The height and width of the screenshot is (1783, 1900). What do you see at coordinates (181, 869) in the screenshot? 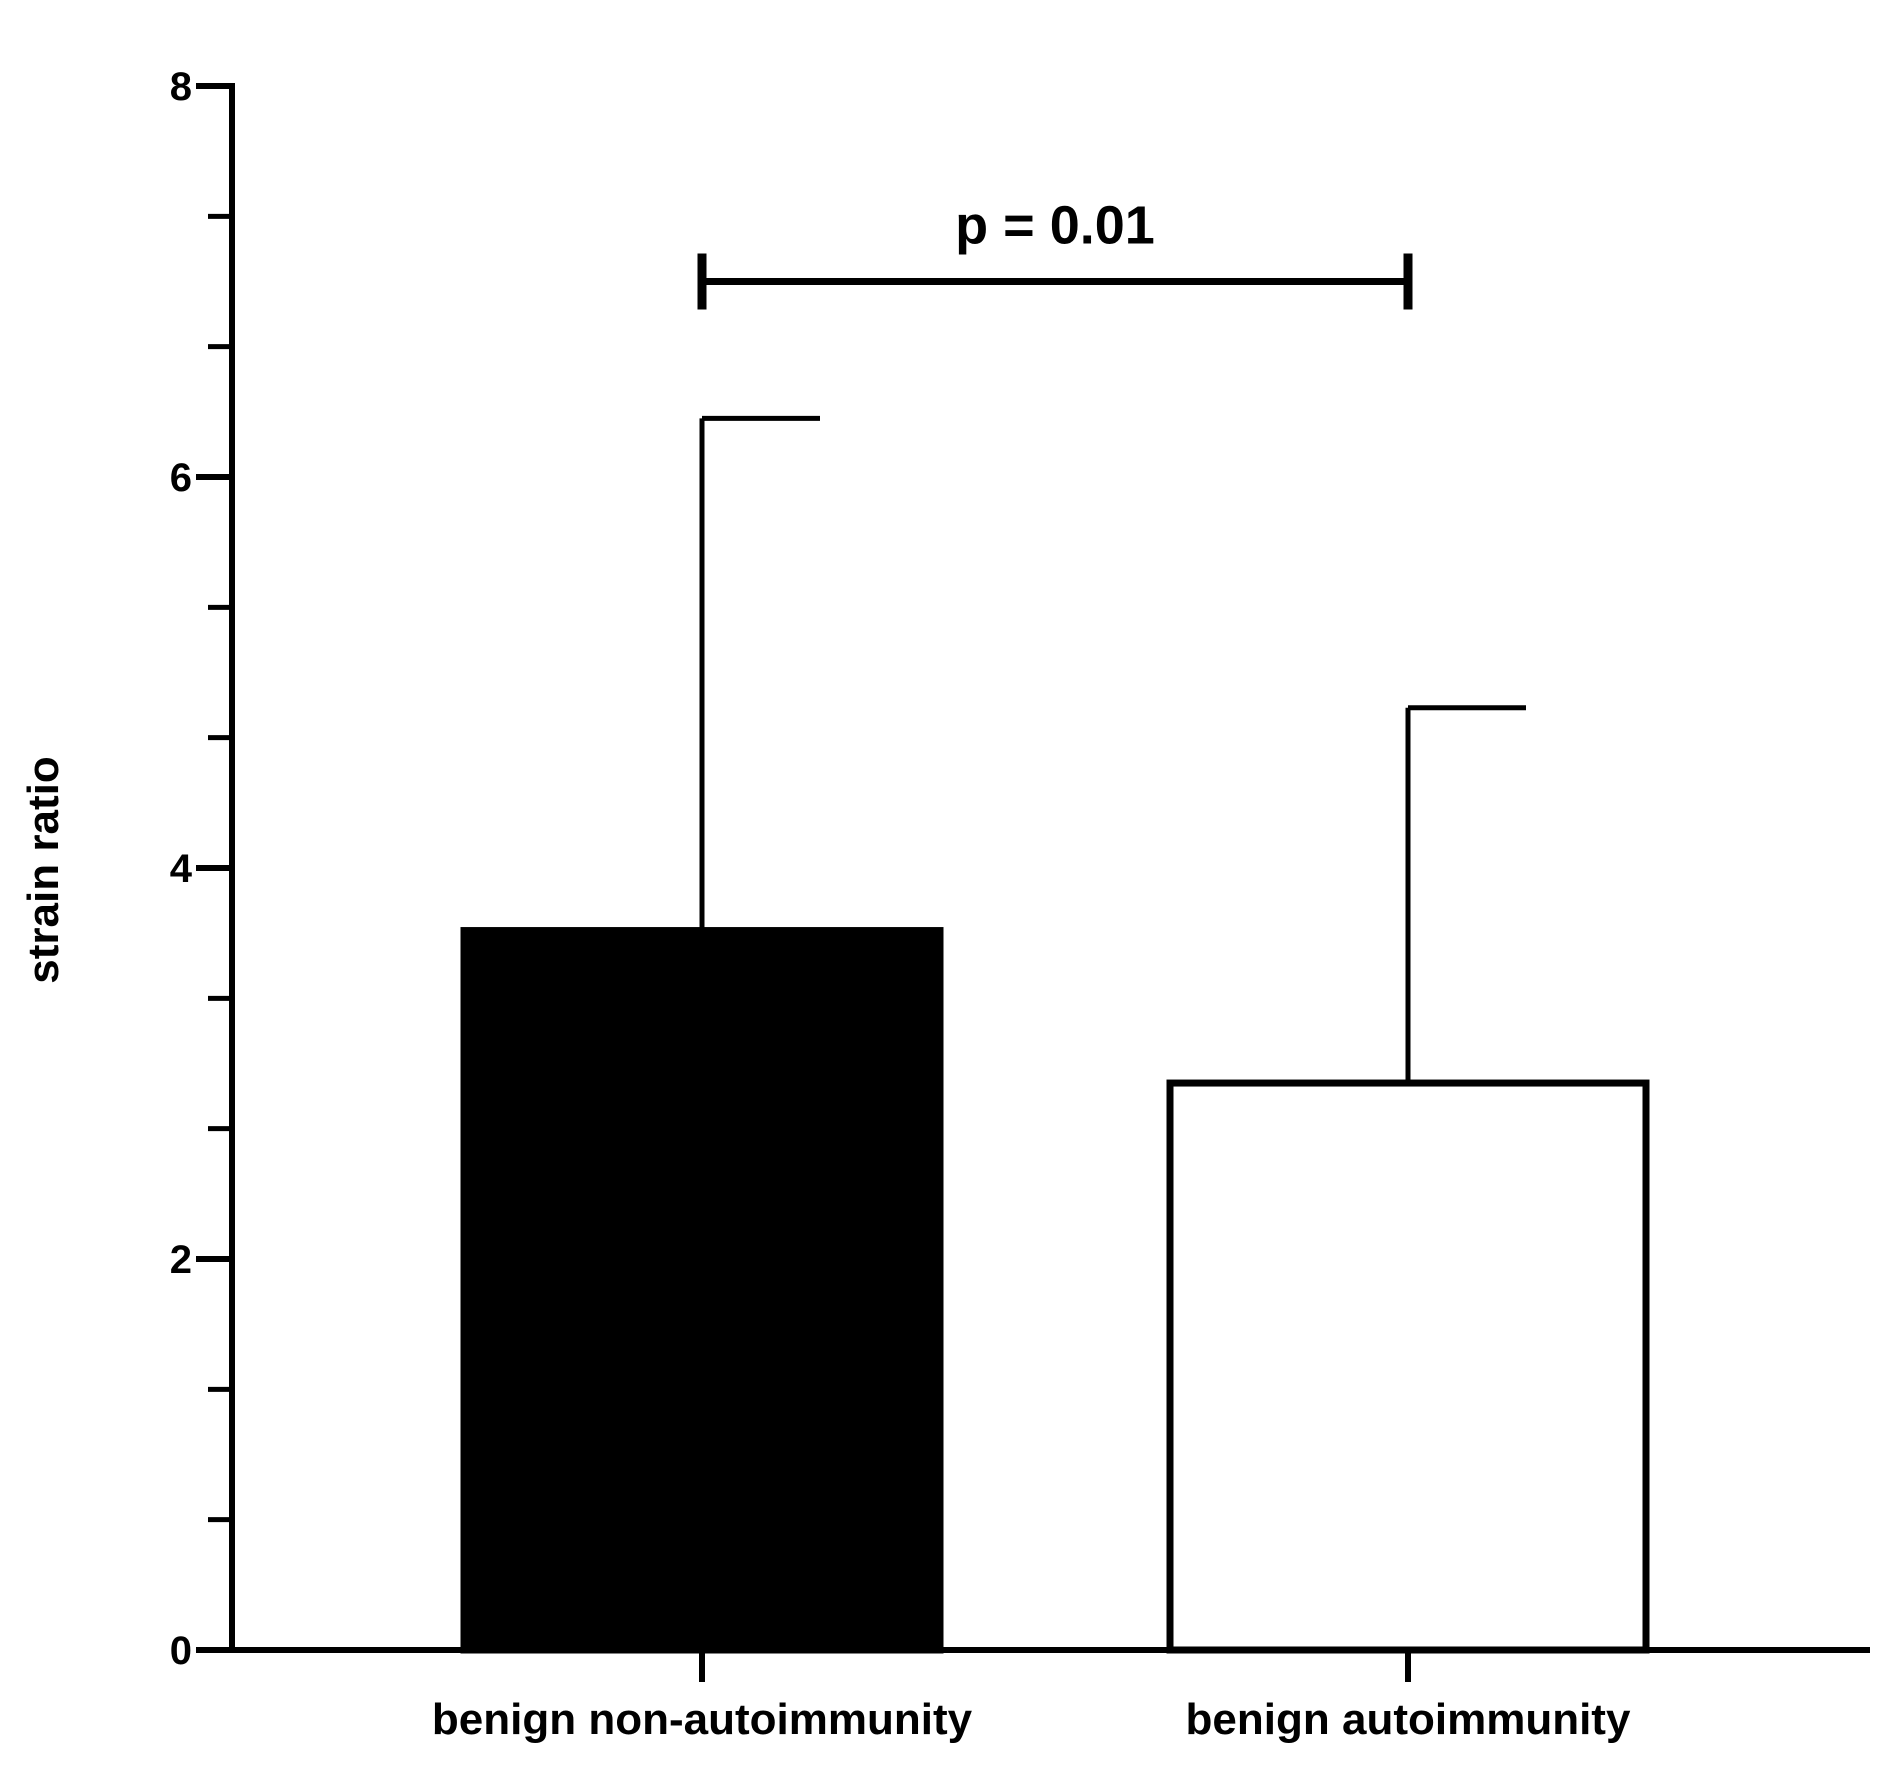
I see `y-tick-label: 4` at bounding box center [181, 869].